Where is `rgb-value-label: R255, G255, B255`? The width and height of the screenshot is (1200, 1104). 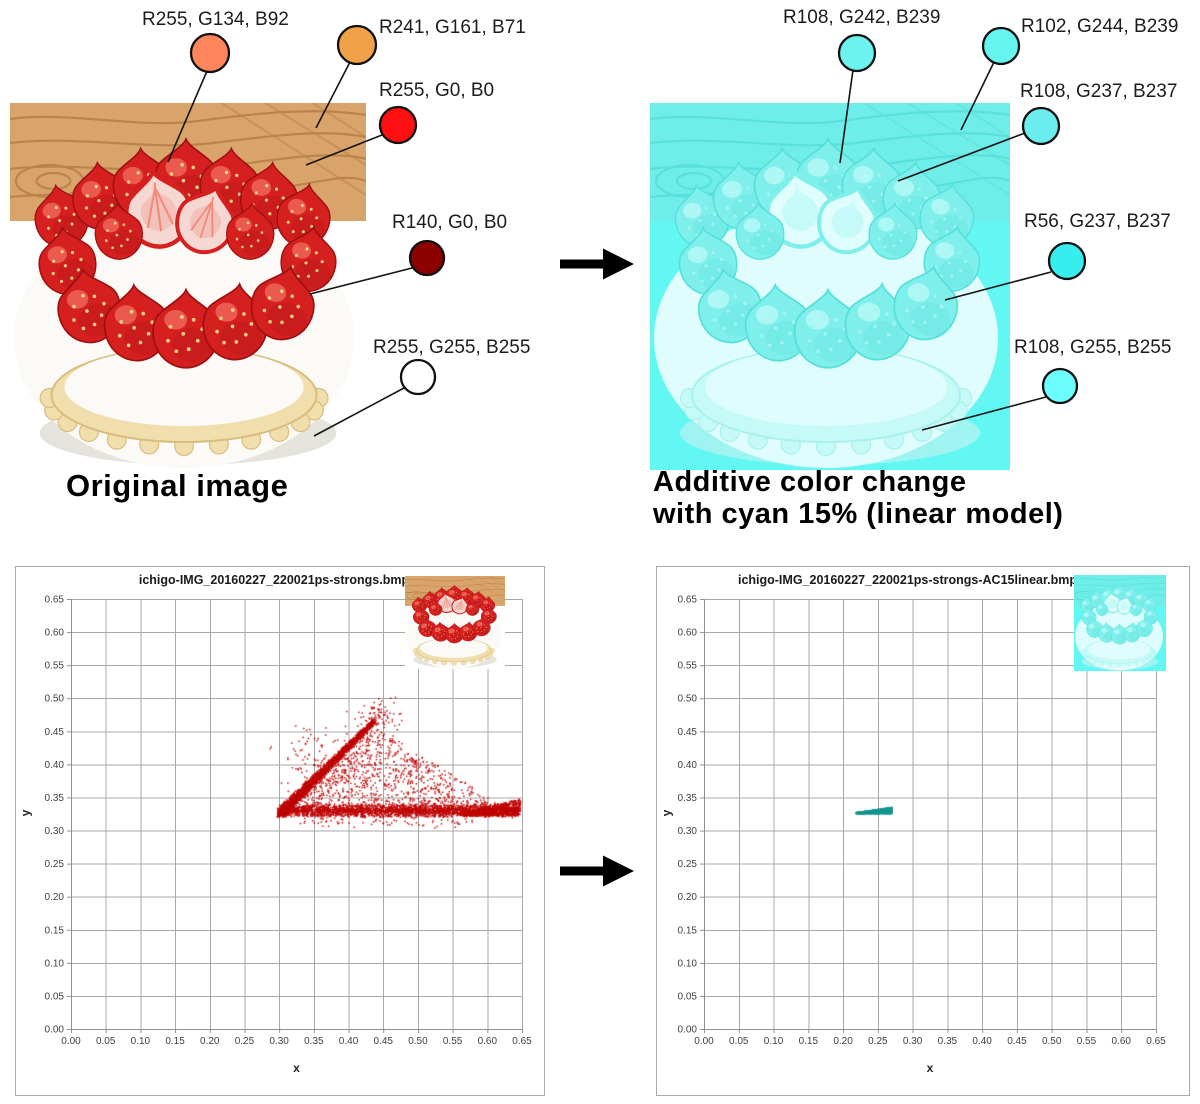 rgb-value-label: R255, G255, B255 is located at coordinates (452, 347).